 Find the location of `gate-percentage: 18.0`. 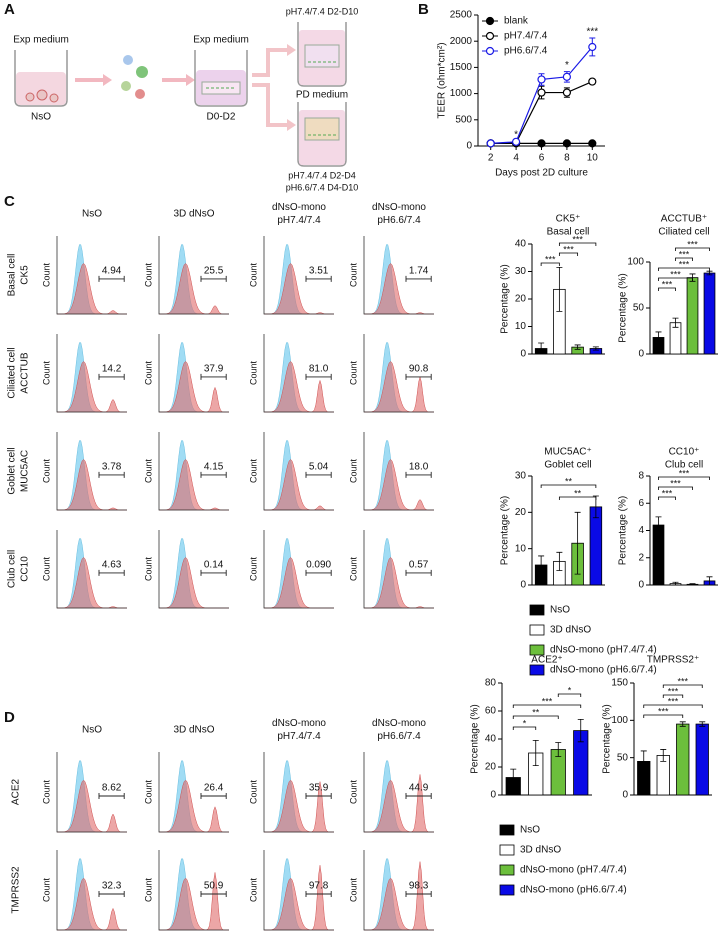

gate-percentage: 18.0 is located at coordinates (419, 467).